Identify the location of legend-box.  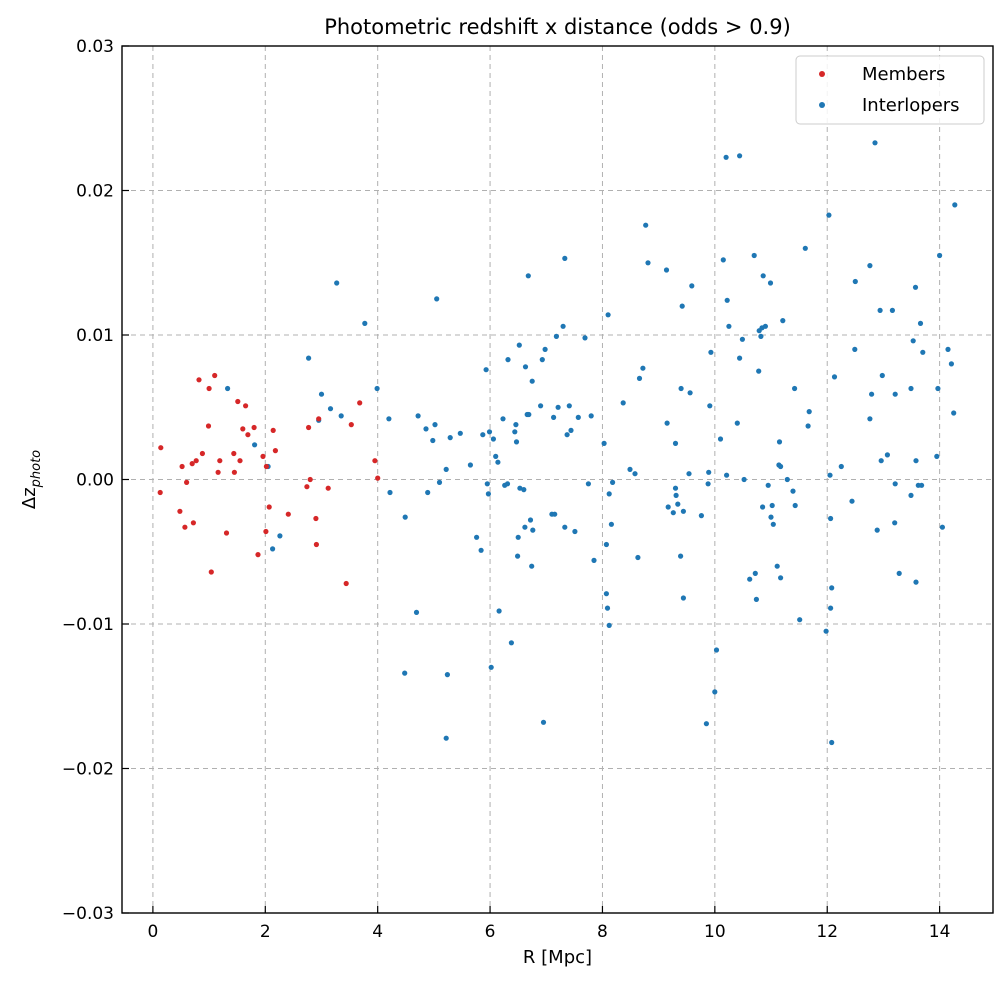
(890, 90).